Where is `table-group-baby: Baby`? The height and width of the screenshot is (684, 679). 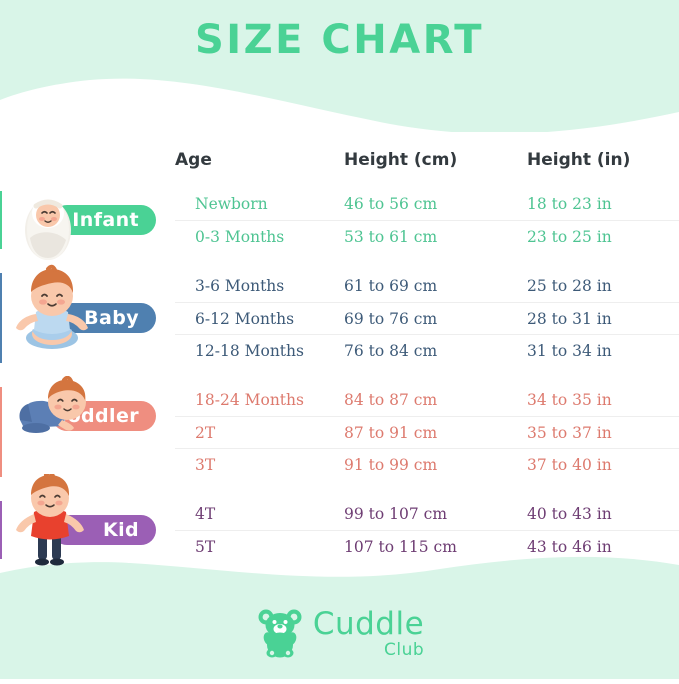
table-group-baby: Baby is located at coordinates (339, 315).